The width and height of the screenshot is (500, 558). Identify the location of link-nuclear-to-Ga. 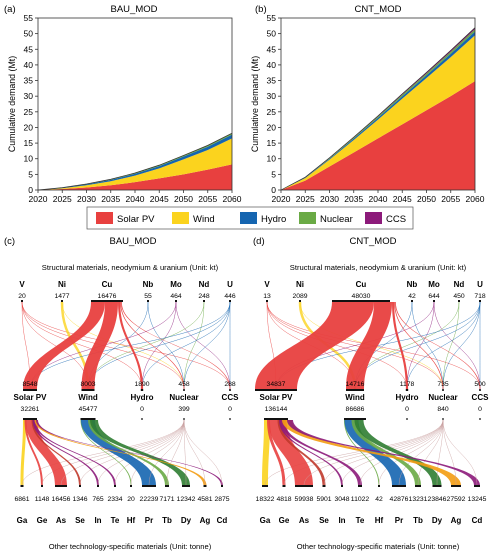
(103, 452).